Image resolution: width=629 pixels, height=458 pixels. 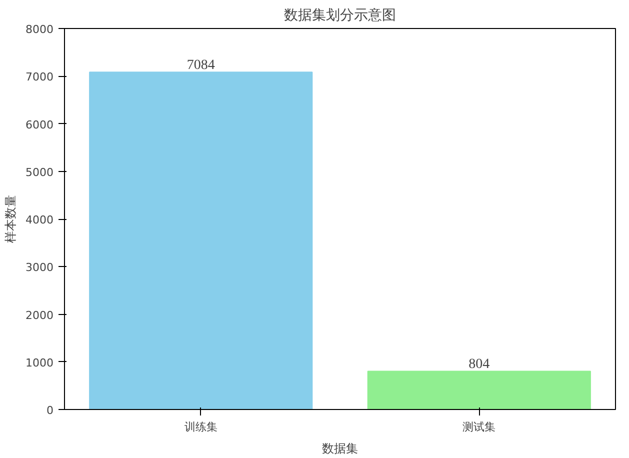 I want to click on y-tick-label: 1000, so click(x=40, y=363).